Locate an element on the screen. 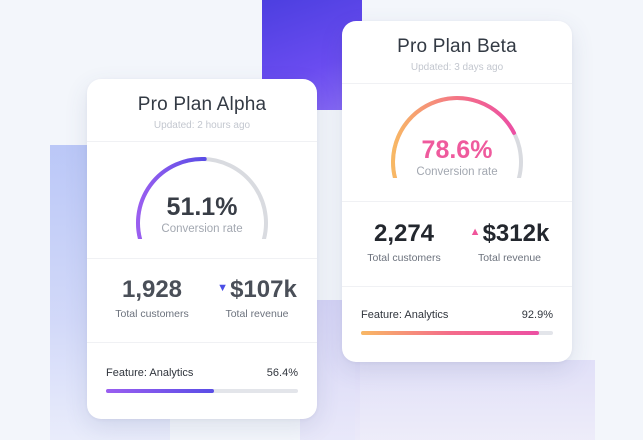 Image resolution: width=643 pixels, height=440 pixels. conversion-rate-value: 51.1% is located at coordinates (202, 207).